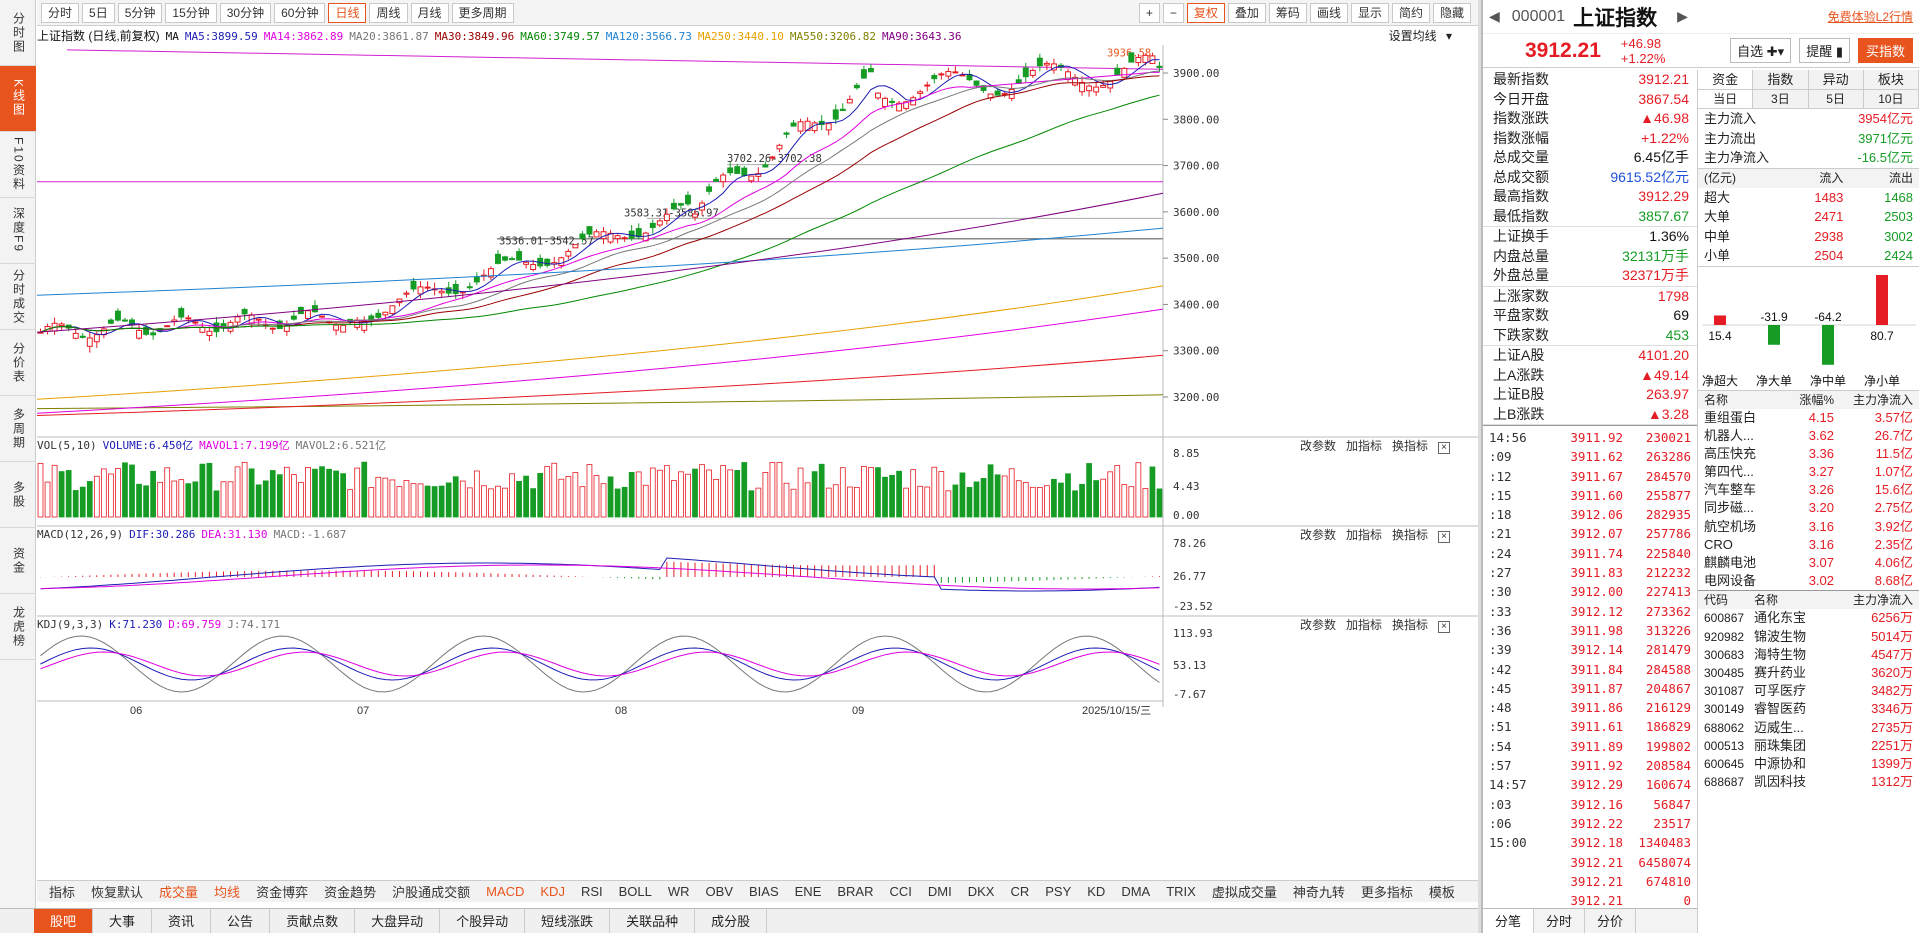  I want to click on indicator-6: 沪股通成交额, so click(431, 892).